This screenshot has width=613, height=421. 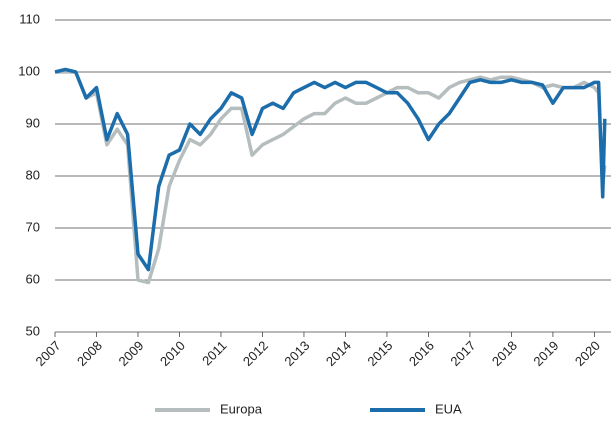 What do you see at coordinates (33, 122) in the screenshot?
I see `y-tick-label: 90` at bounding box center [33, 122].